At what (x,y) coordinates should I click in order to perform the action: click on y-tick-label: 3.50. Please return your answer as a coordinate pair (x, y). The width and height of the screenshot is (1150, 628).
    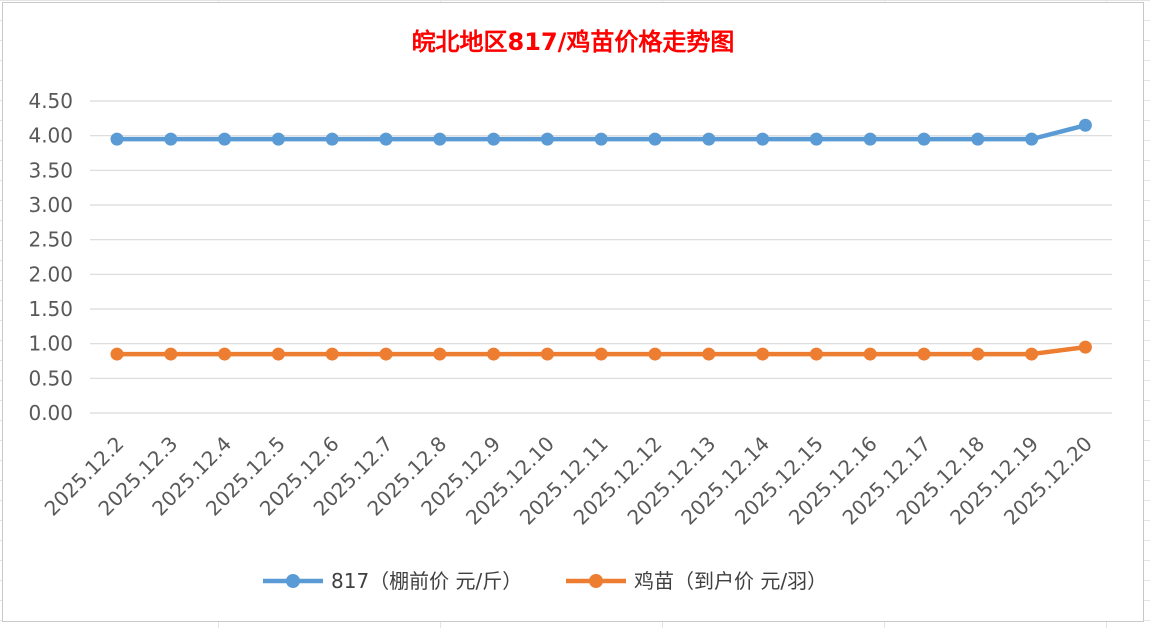
    Looking at the image, I should click on (50, 170).